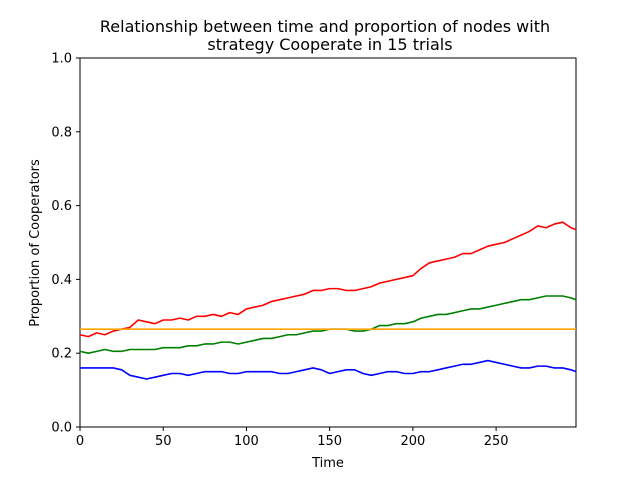  What do you see at coordinates (80, 441) in the screenshot?
I see `x-tick-label: 0` at bounding box center [80, 441].